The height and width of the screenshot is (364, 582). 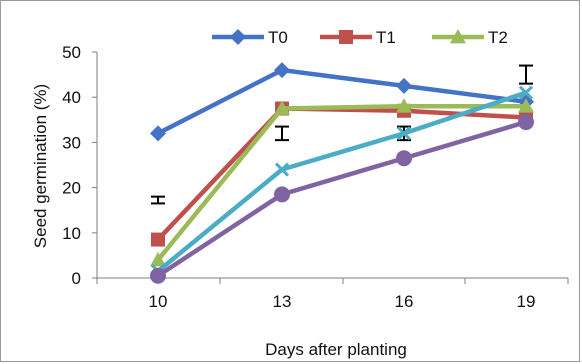 What do you see at coordinates (404, 301) in the screenshot?
I see `x-tick-label: 16` at bounding box center [404, 301].